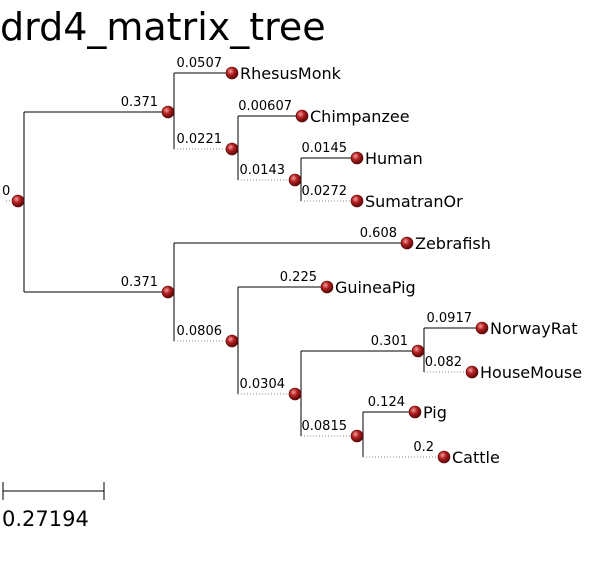 The image size is (600, 582). Describe the element at coordinates (200, 139) in the screenshot. I see `branch-length: 0.0221` at that location.